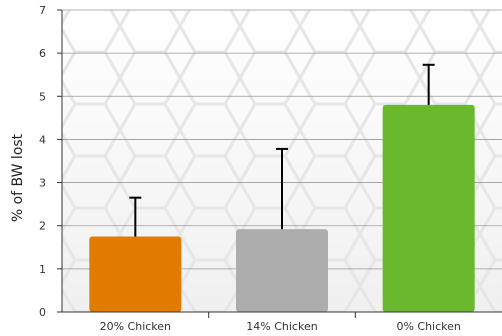 This screenshot has height=336, width=502. Describe the element at coordinates (42, 183) in the screenshot. I see `y-tick-label: 3` at that location.